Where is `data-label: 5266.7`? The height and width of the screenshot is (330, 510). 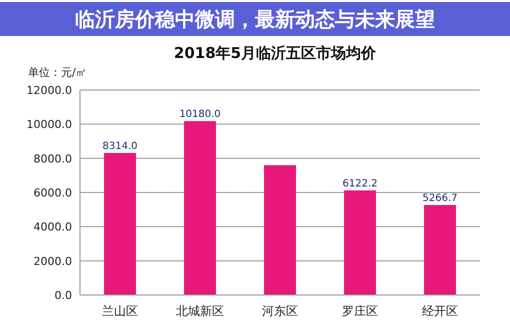 data-label: 5266.7 is located at coordinates (440, 198).